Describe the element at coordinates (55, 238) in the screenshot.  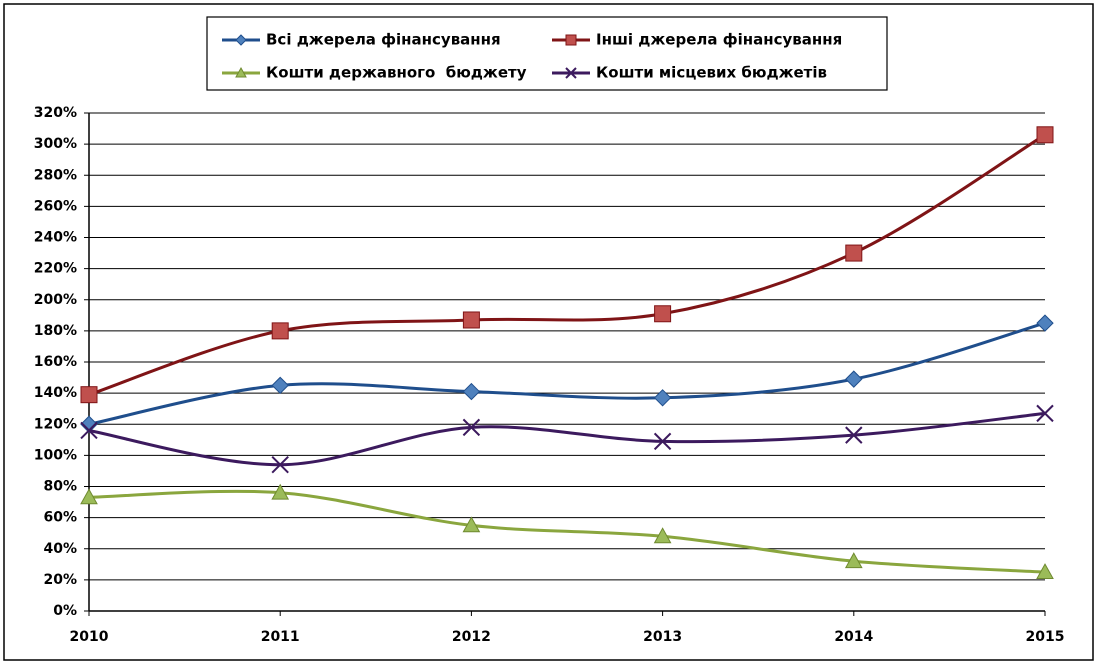
I see `y-tick-label: 240%` at that location.